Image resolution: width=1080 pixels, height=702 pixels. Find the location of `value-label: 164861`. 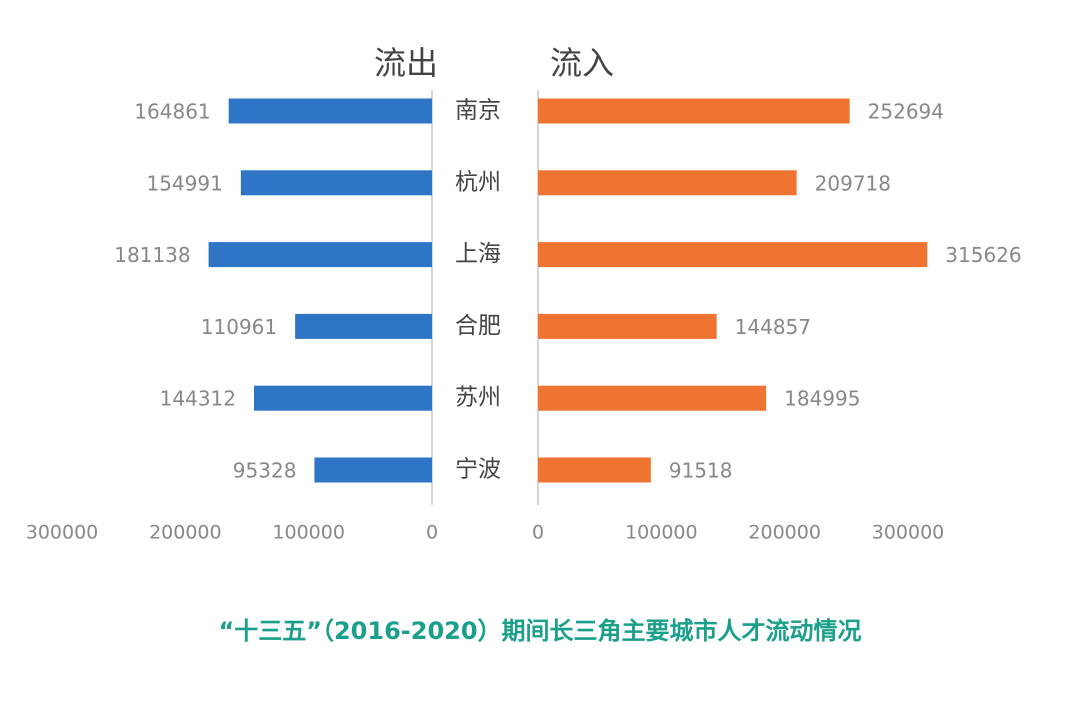

value-label: 164861 is located at coordinates (172, 112).